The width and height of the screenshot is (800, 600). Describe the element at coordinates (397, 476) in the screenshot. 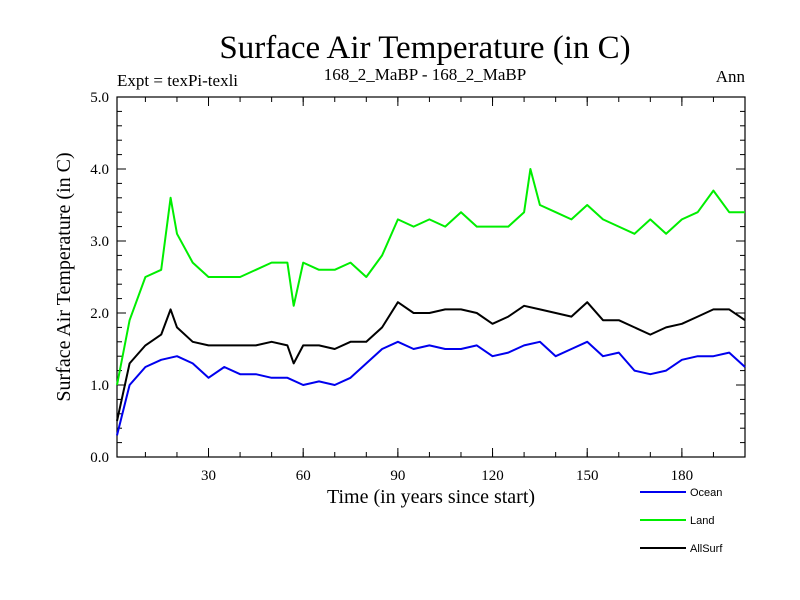

I see `x-tick-label: 90` at that location.